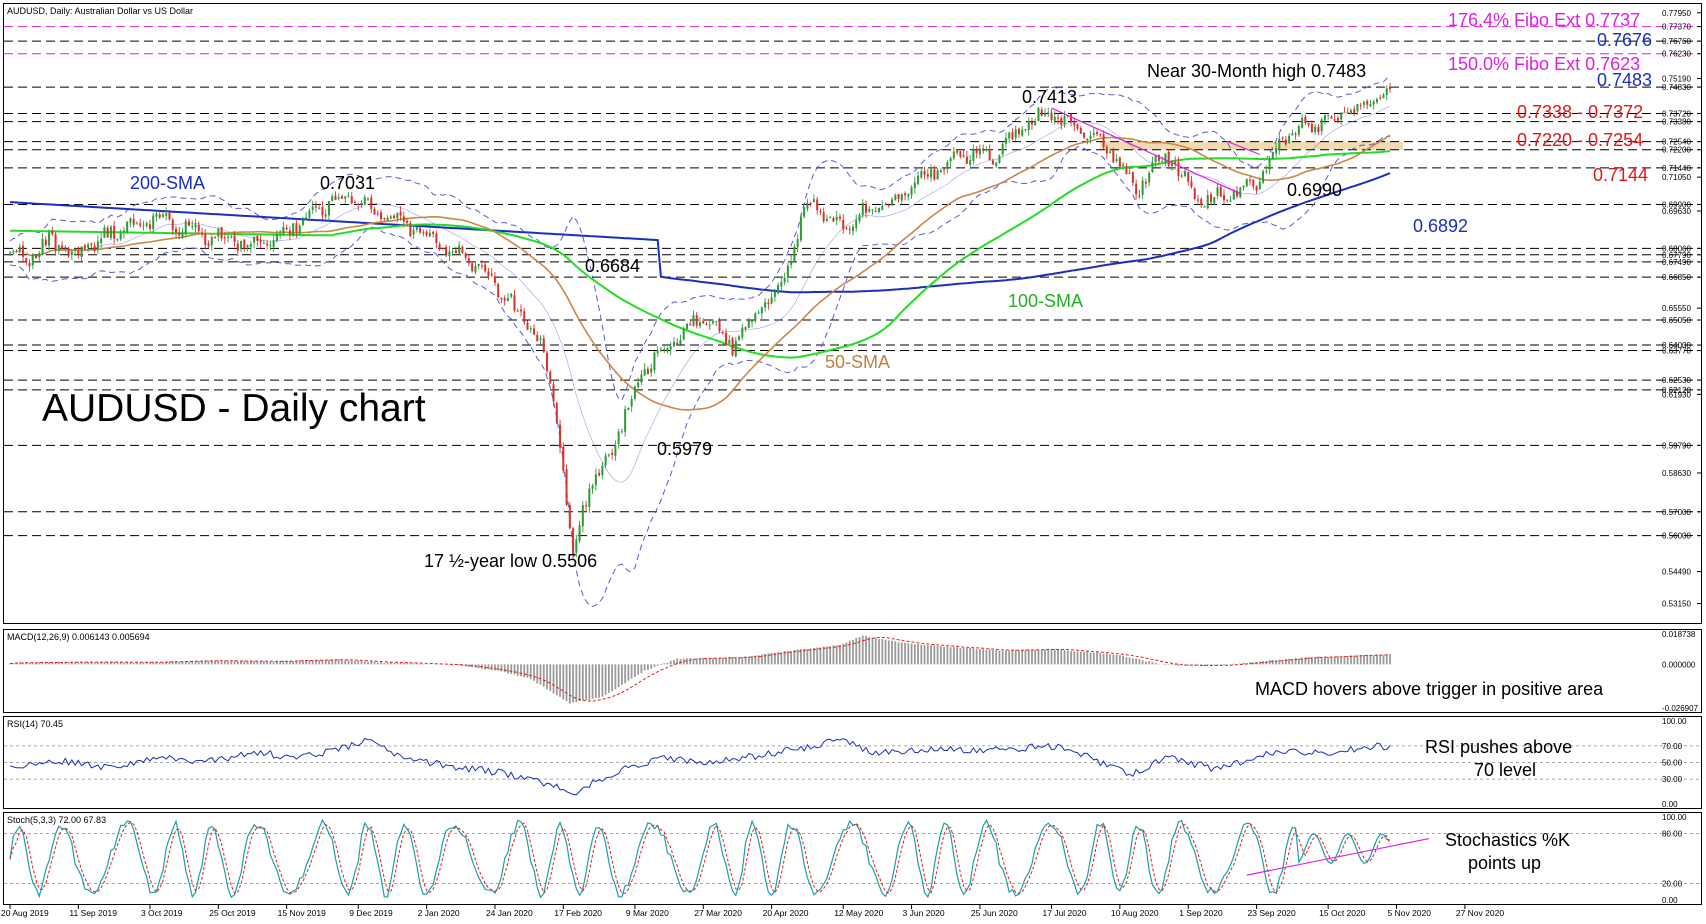  I want to click on label-7483: 0.7483, so click(1624, 80).